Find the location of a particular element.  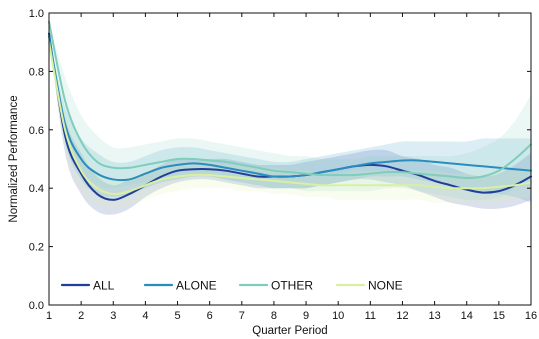

x-tick-label: 6 is located at coordinates (210, 316).